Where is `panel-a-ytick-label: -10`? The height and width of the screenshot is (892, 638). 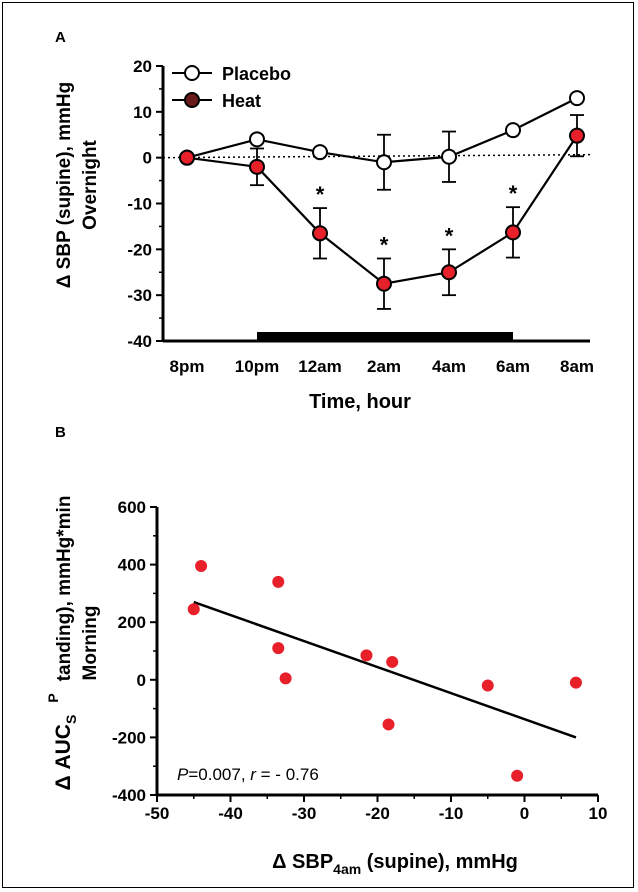 panel-a-ytick-label: -10 is located at coordinates (139, 204).